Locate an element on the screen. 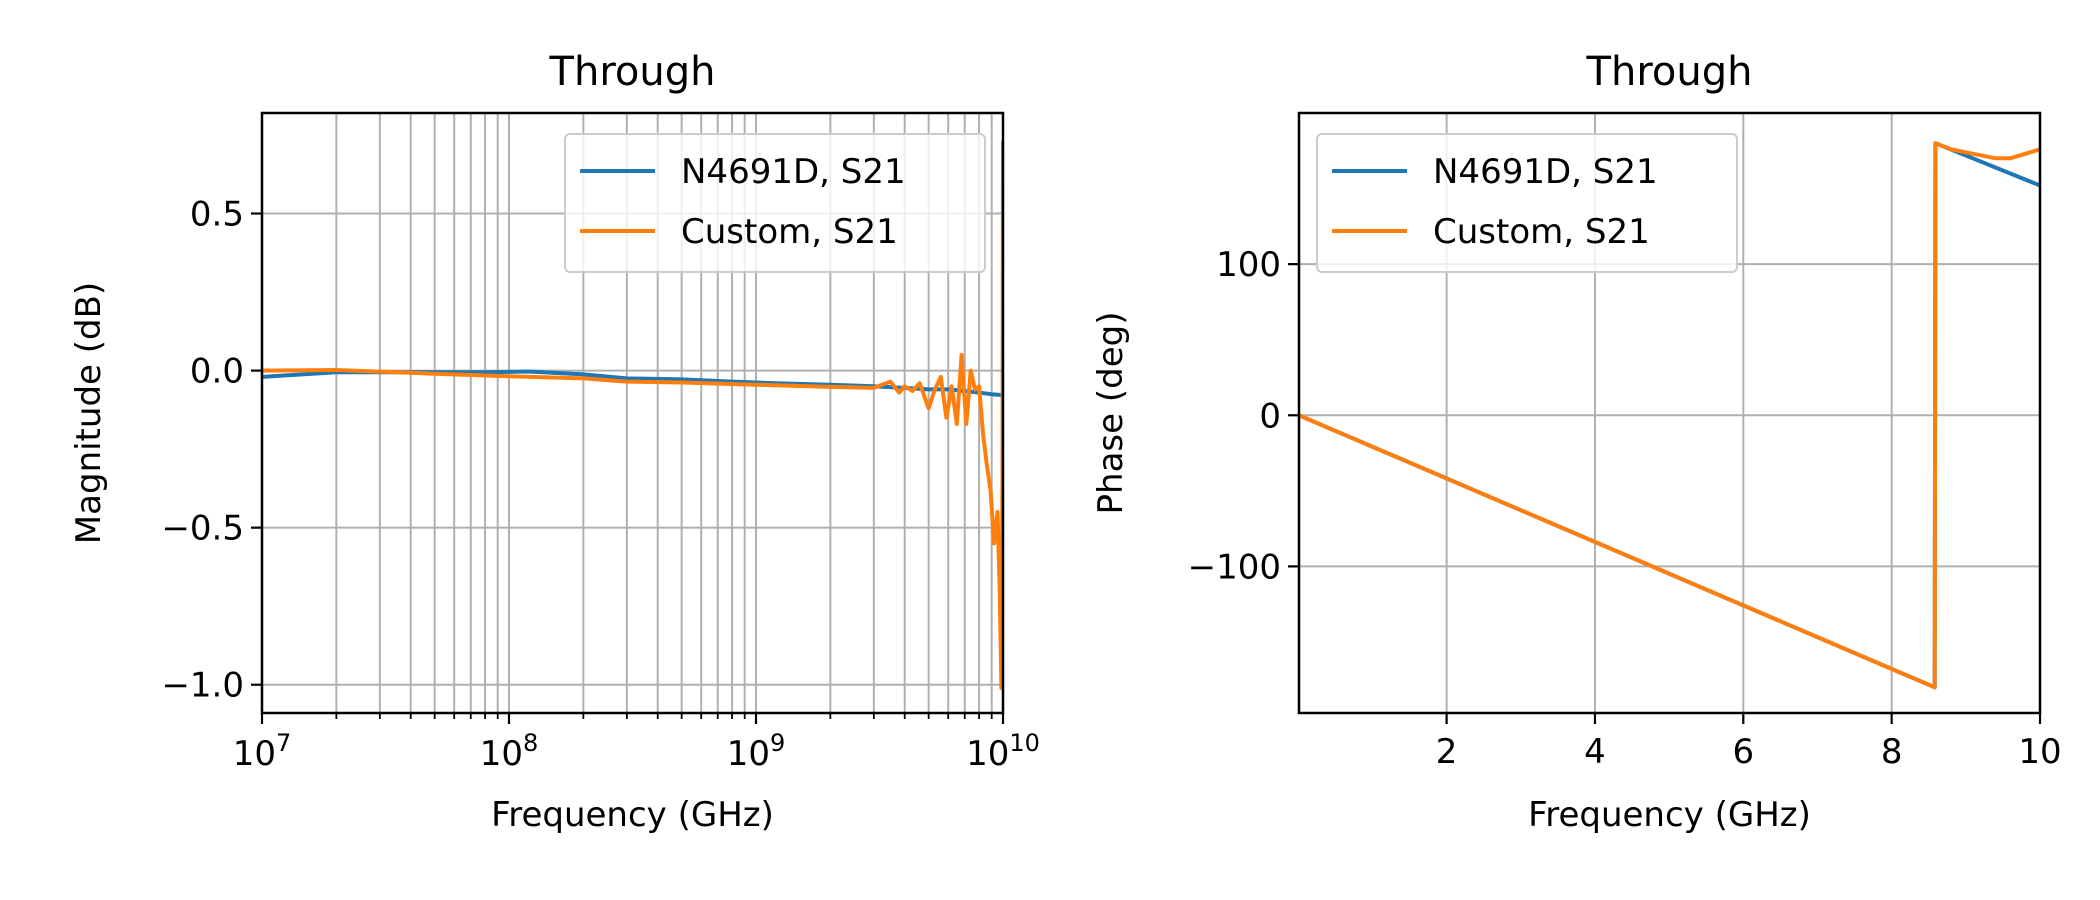 This screenshot has width=2100, height=900. x-tick-label: 2 is located at coordinates (1447, 752).